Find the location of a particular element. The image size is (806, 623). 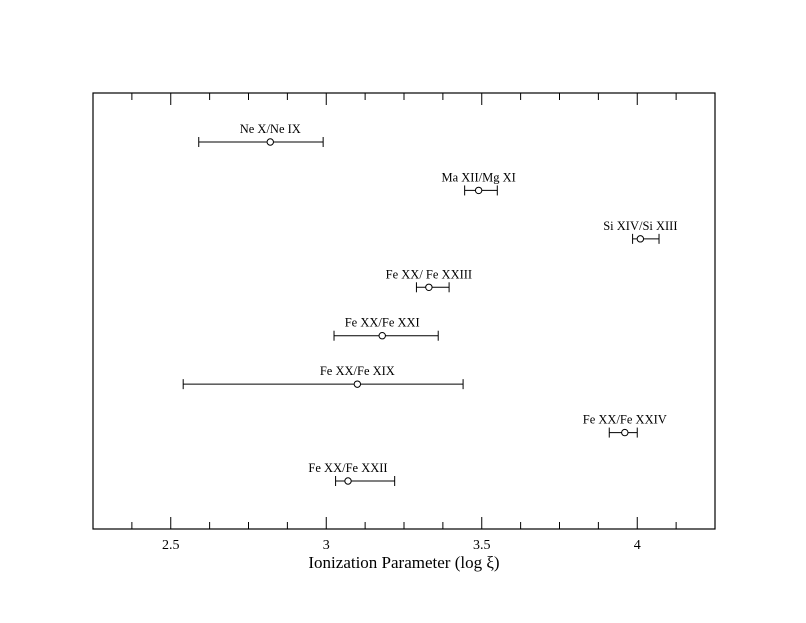

data-point-group: Fe XX/Fe XIX is located at coordinates (323, 377).